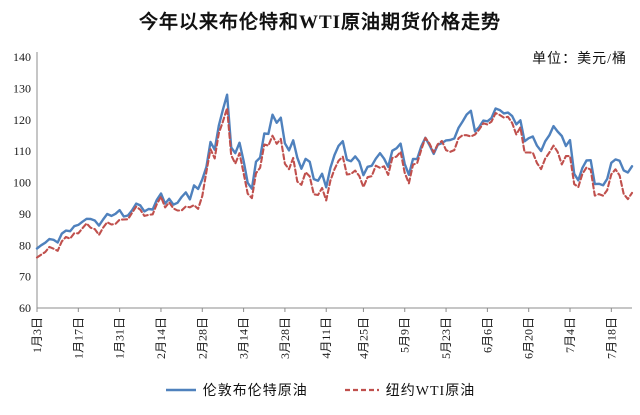  Describe the element at coordinates (405, 335) in the screenshot. I see `x-tick-label: 5月9日` at that location.